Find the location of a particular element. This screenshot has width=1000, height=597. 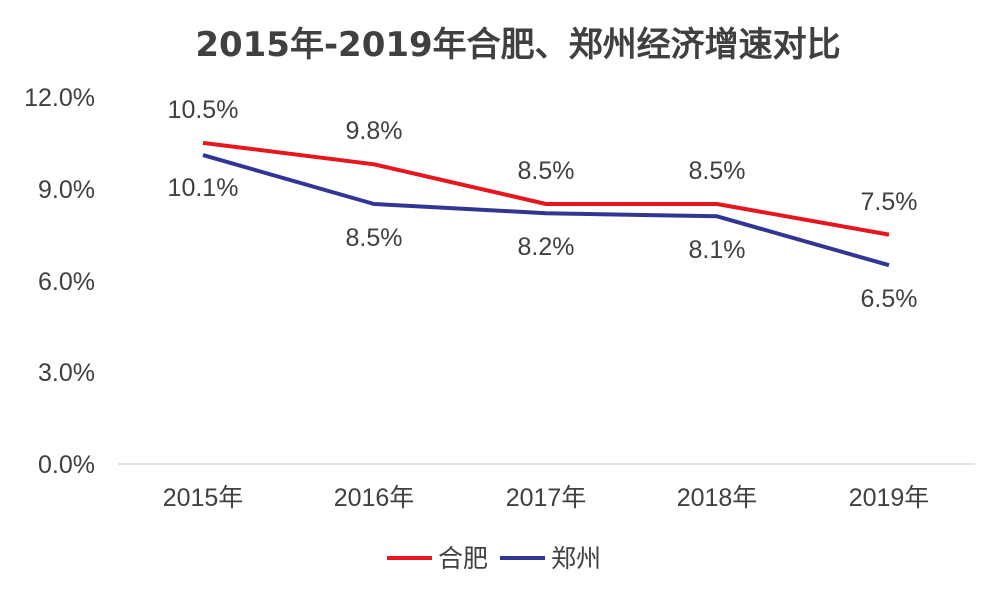

data-label-hefei: 9.8% is located at coordinates (374, 131).